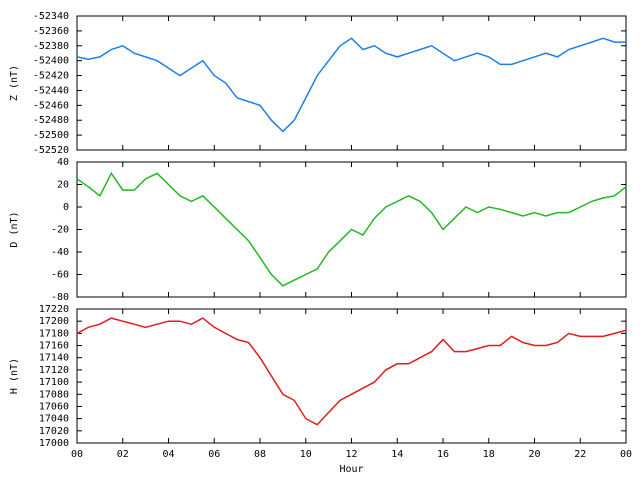 The height and width of the screenshot is (480, 640). Describe the element at coordinates (51, 61) in the screenshot. I see `y-tick-label: -52400` at that location.